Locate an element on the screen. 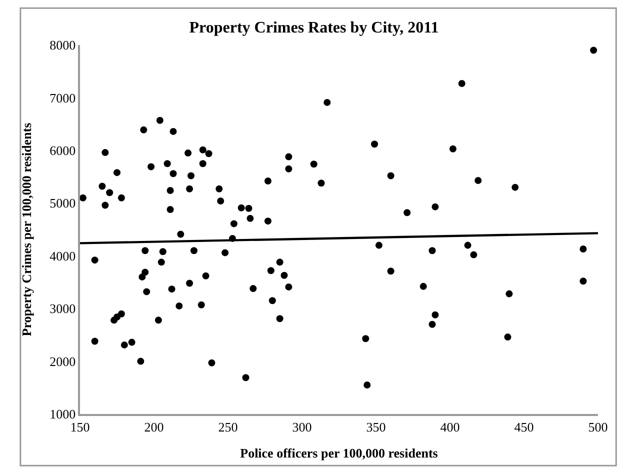  y-tick-label: 7000 is located at coordinates (63, 98).